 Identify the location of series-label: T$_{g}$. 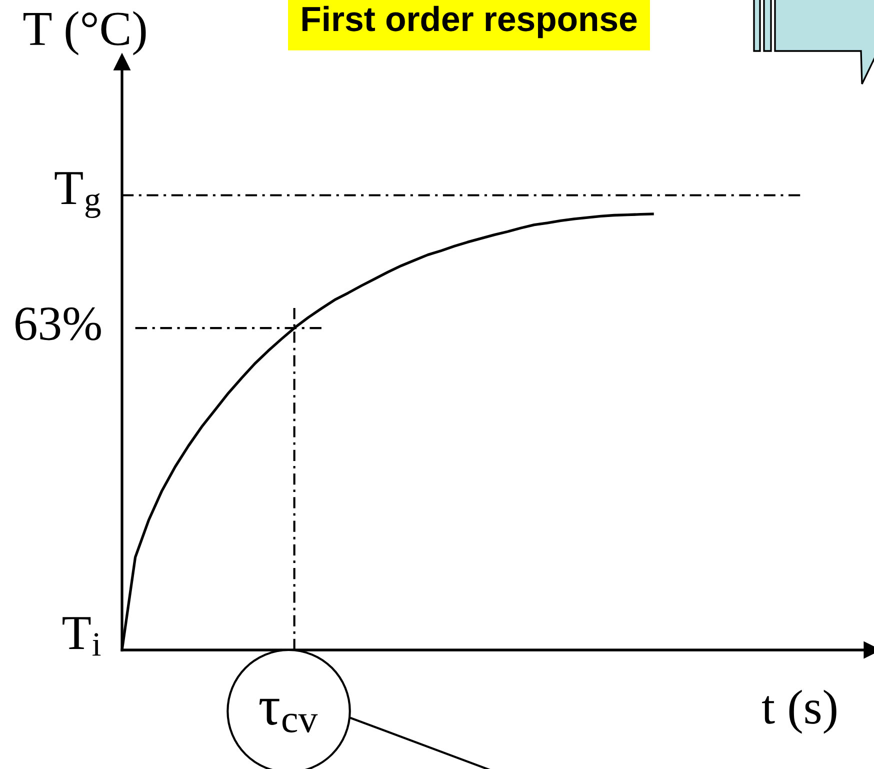
(77, 195).